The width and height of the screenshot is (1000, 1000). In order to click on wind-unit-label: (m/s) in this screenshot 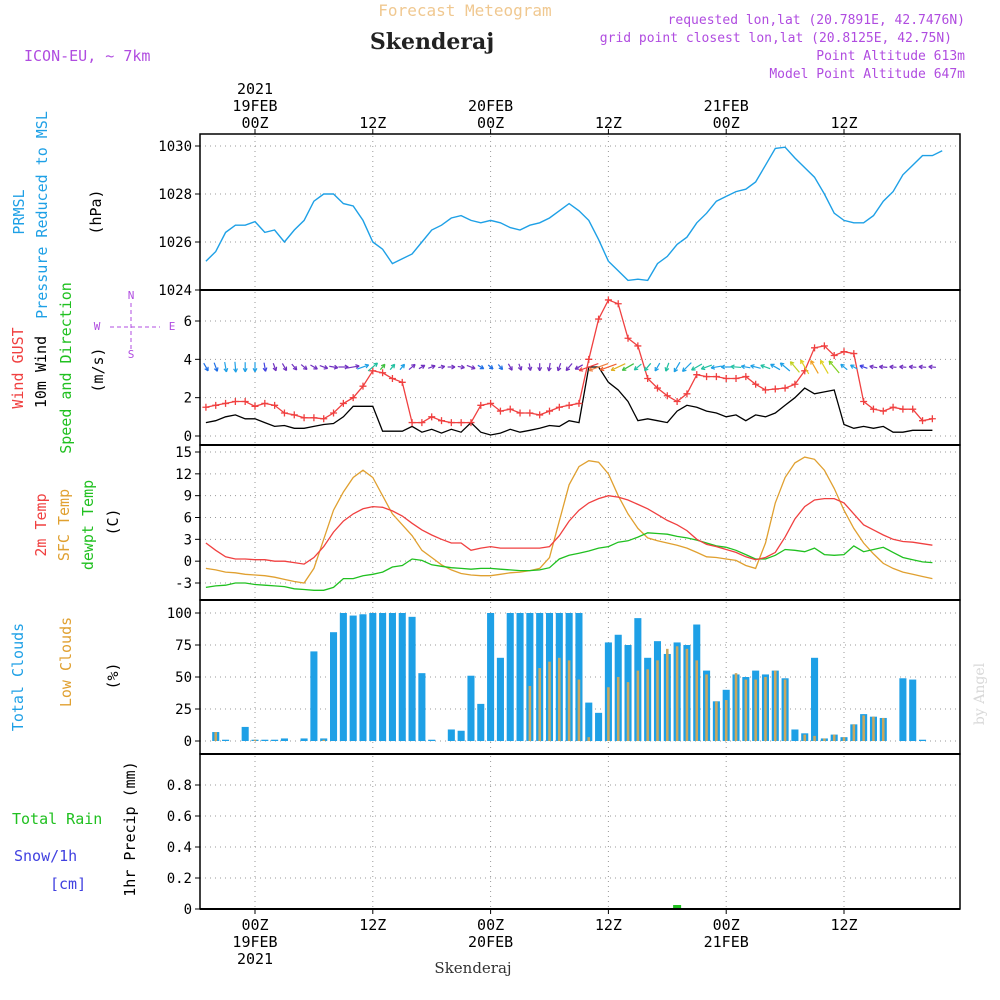, I will do `click(98, 369)`.